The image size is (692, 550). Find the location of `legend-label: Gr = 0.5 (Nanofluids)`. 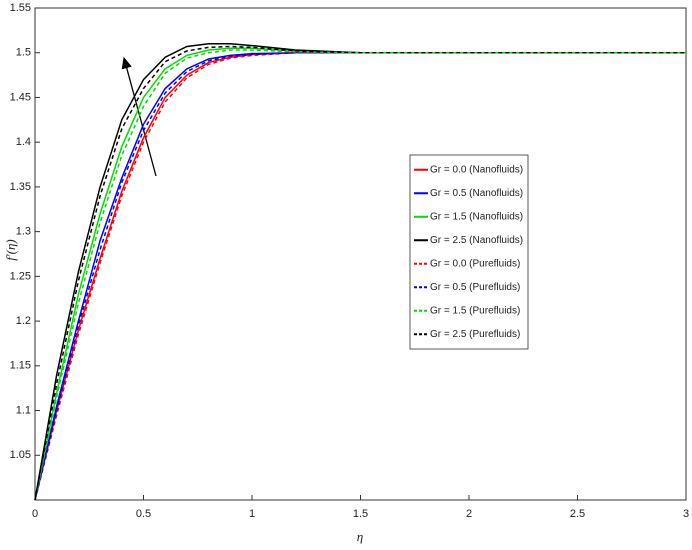

legend-label: Gr = 0.5 (Nanofluids) is located at coordinates (476, 193).